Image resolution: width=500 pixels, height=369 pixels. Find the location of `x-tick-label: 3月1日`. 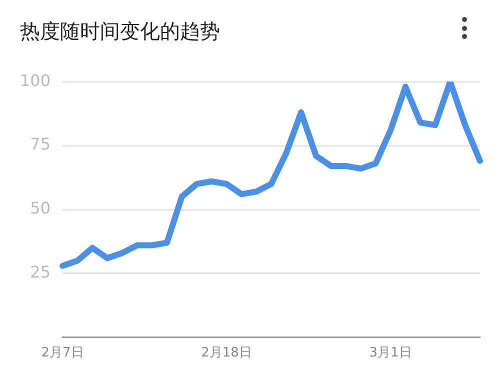

x-tick-label: 3月1日 is located at coordinates (390, 353).